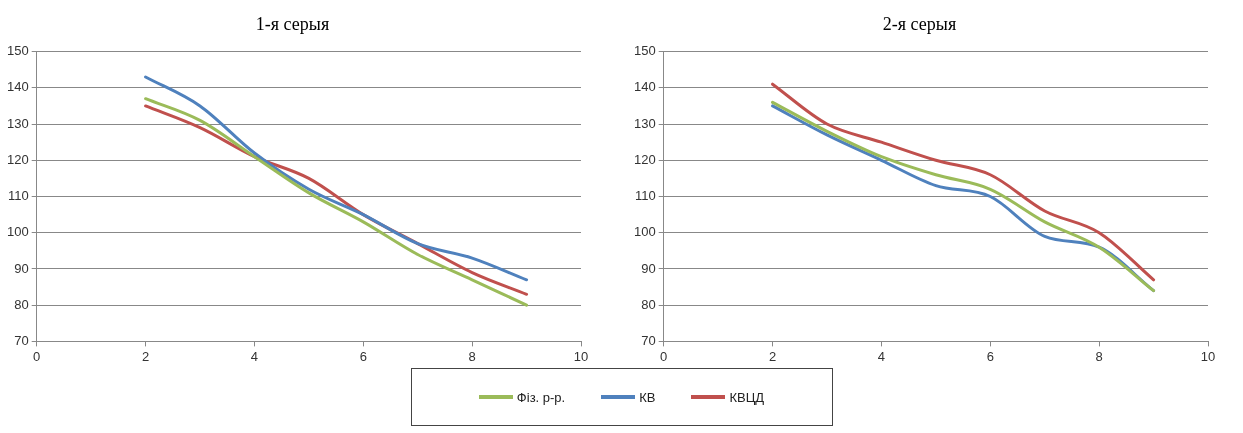 Image resolution: width=1243 pixels, height=433 pixels. What do you see at coordinates (647, 397) in the screenshot?
I see `legend-label: КВ` at bounding box center [647, 397].